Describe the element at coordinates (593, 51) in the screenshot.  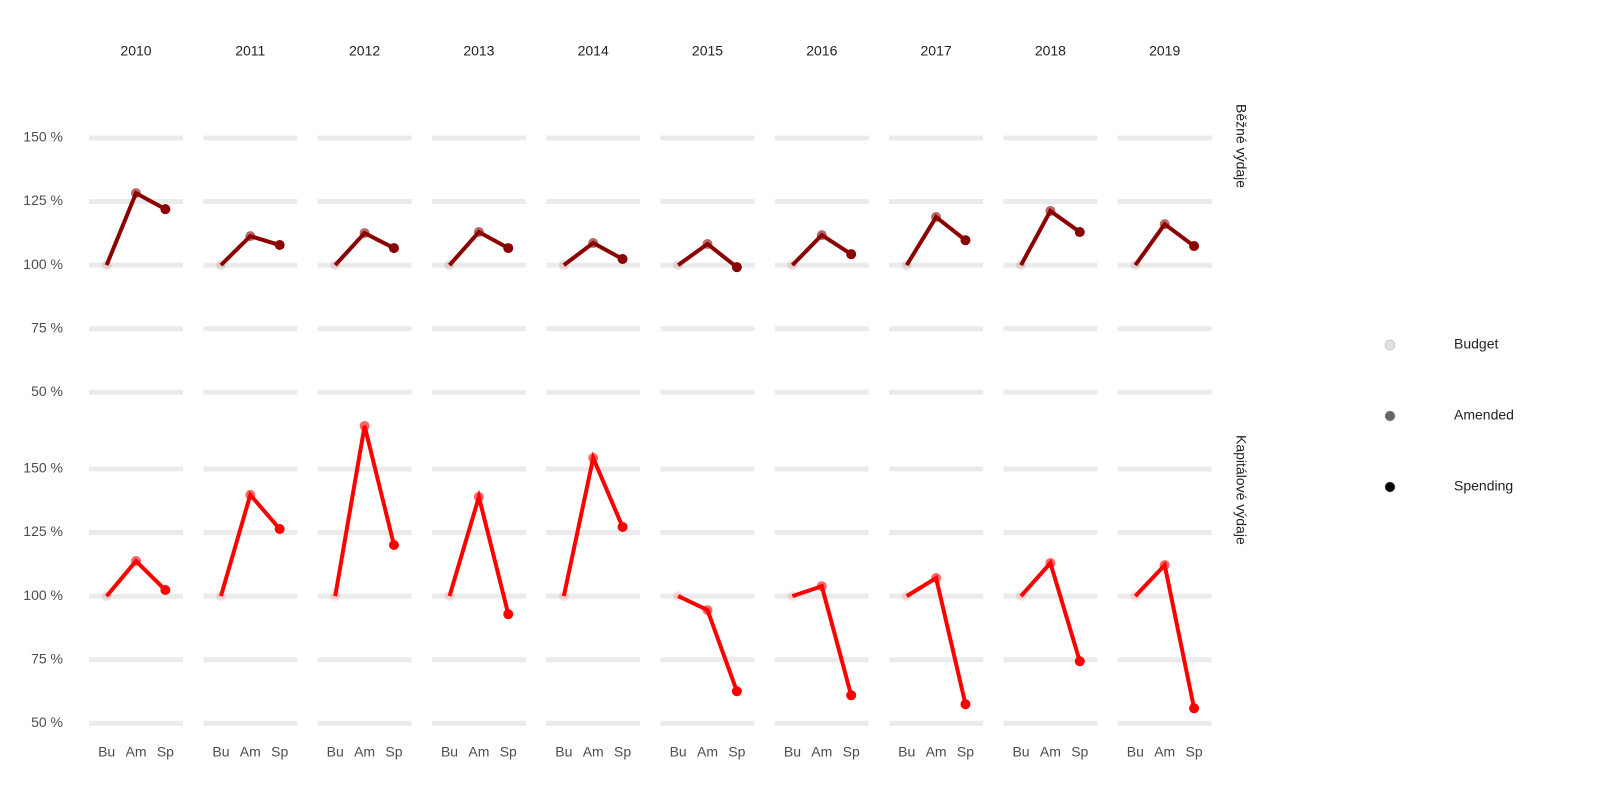
I see `column-strip-label: 2014` at that location.